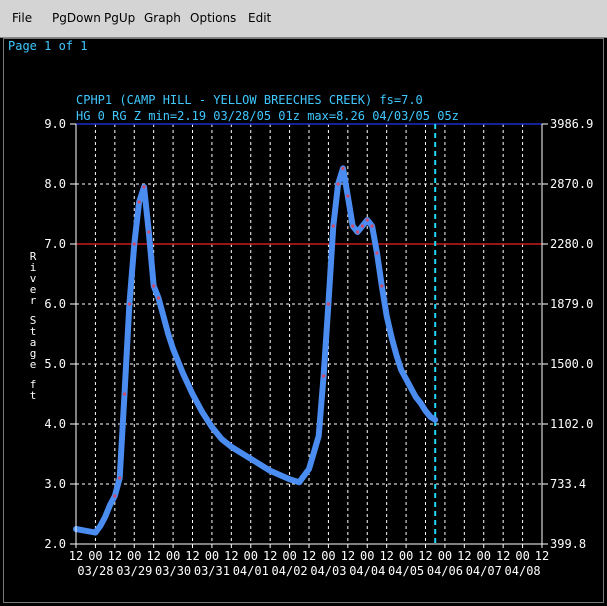  I want to click on y-axis-label-char: a, so click(33, 342).